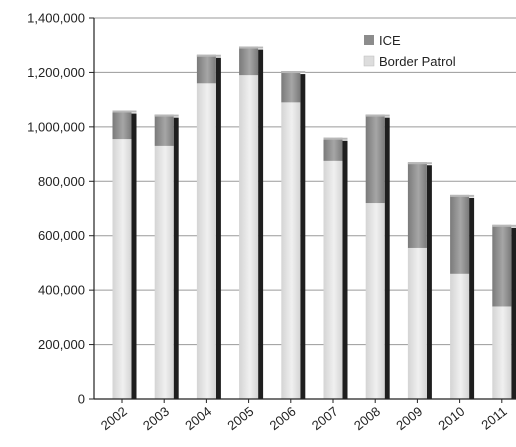  Describe the element at coordinates (460, 234) in the screenshot. I see `bar-ice-2010` at that location.